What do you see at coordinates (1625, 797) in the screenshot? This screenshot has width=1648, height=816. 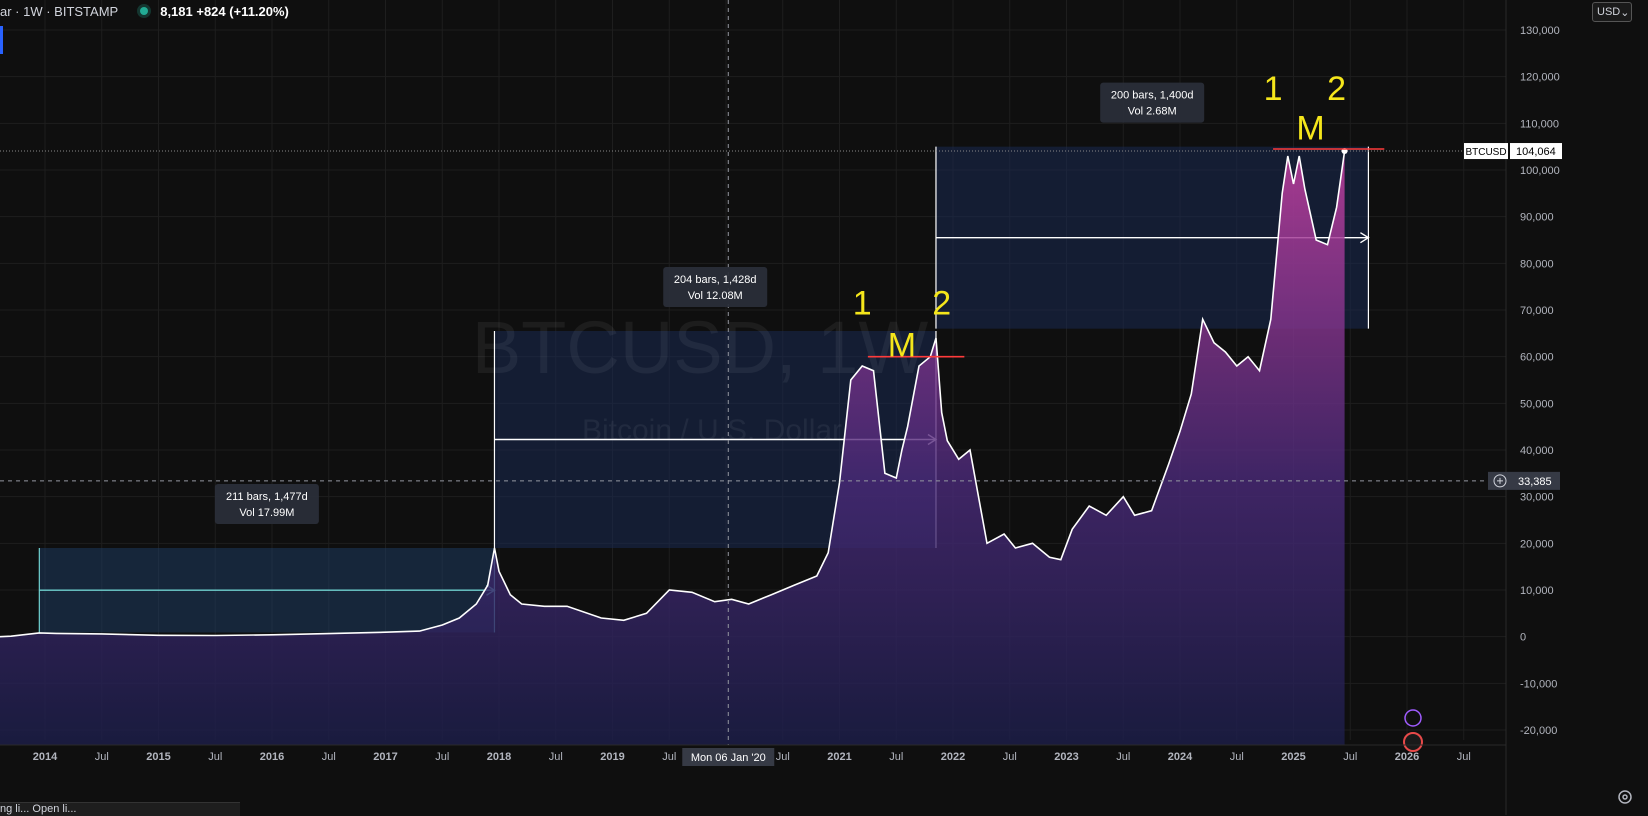 I see `gear-icon` at bounding box center [1625, 797].